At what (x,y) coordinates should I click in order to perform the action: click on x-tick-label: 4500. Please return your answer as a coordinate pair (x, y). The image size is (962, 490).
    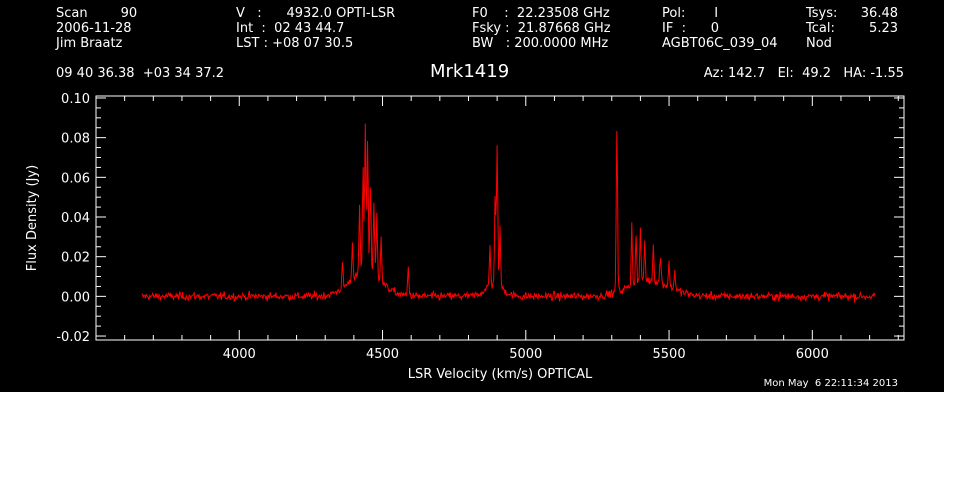
    Looking at the image, I should click on (382, 354).